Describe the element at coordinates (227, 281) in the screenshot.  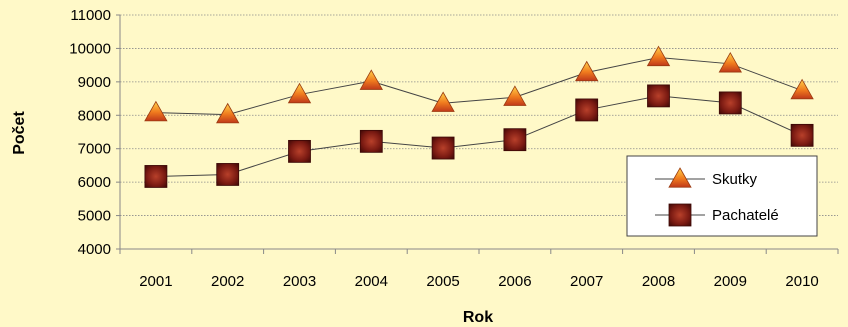
I see `x-tick-label: 2002` at that location.